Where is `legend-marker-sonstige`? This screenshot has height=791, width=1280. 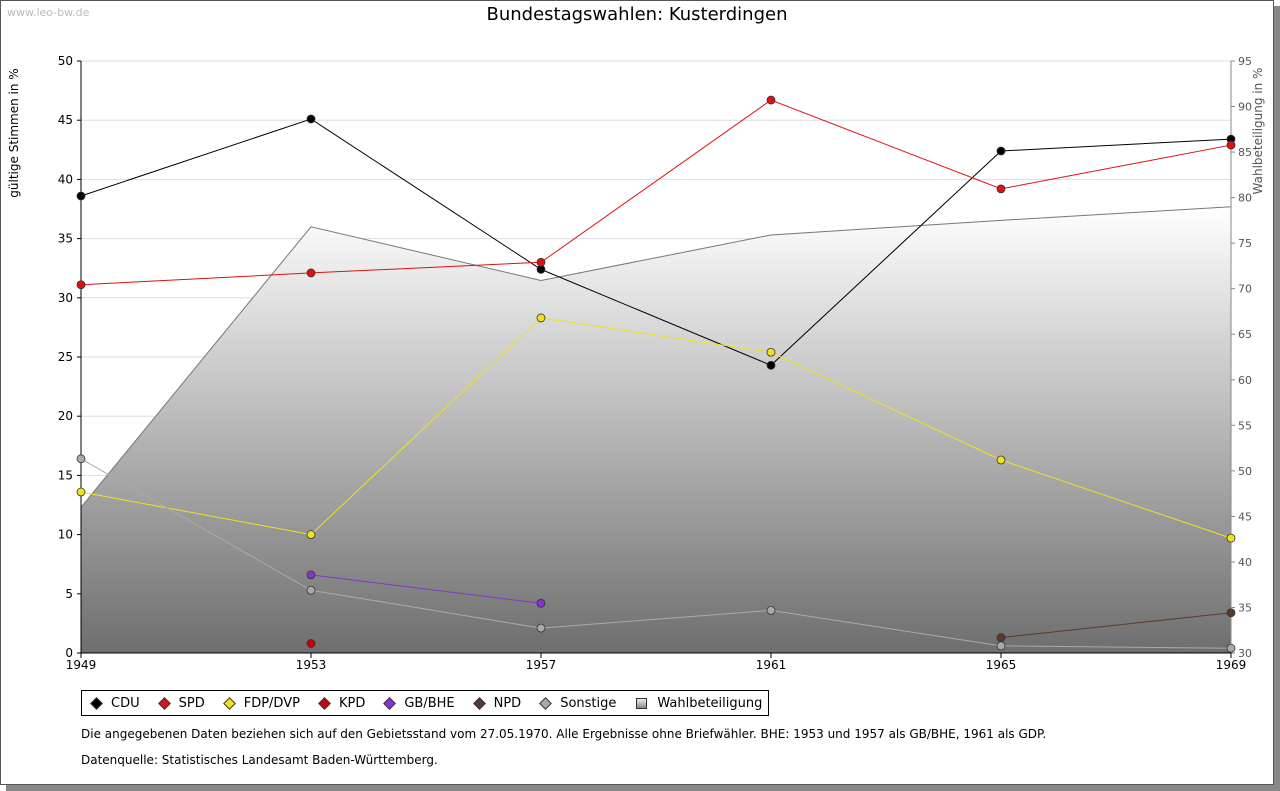 legend-marker-sonstige is located at coordinates (546, 703).